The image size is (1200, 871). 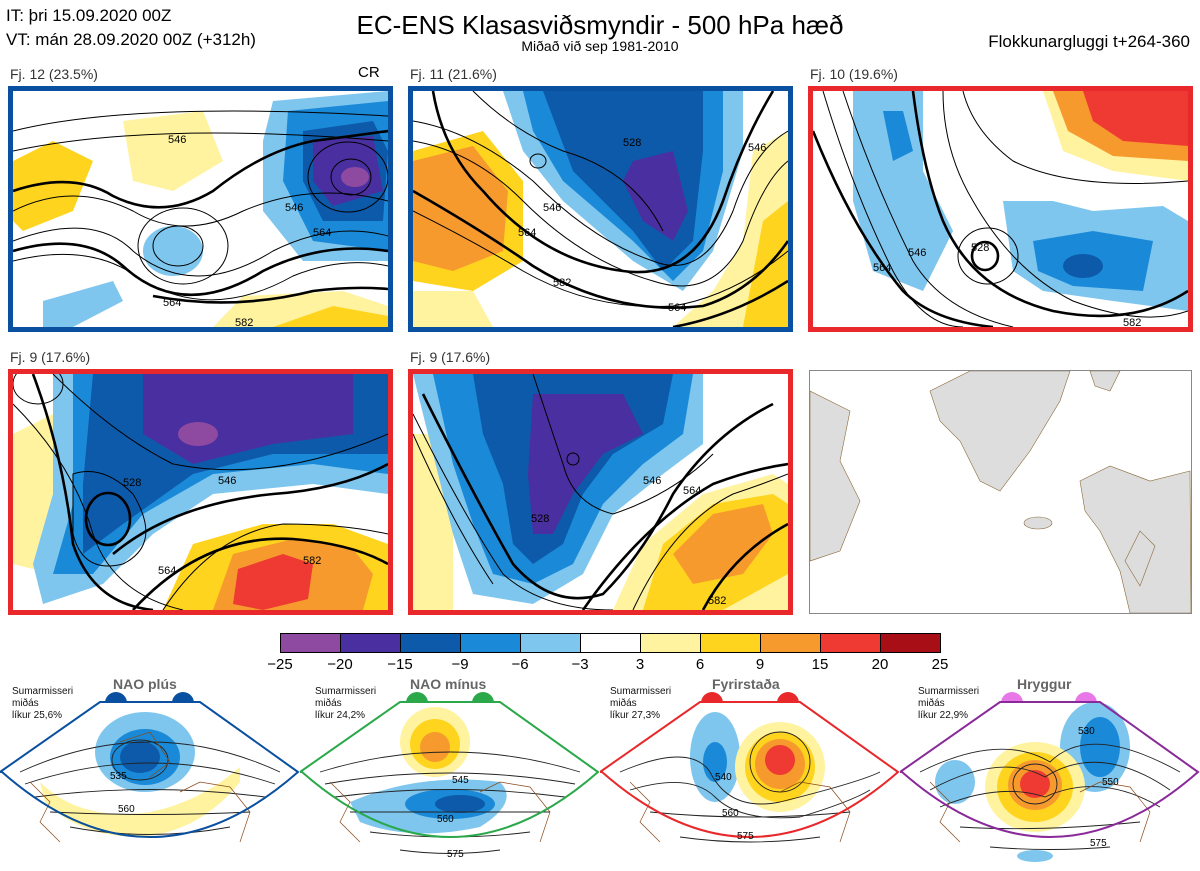 What do you see at coordinates (1000, 209) in the screenshot?
I see `cluster-map-10: 528 546 564 582` at bounding box center [1000, 209].